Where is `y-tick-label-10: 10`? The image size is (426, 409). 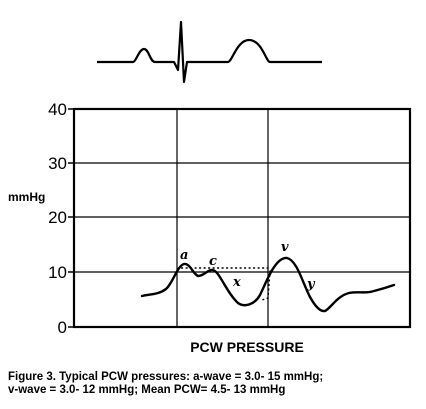
y-tick-label-10: 10 is located at coordinates (57, 272).